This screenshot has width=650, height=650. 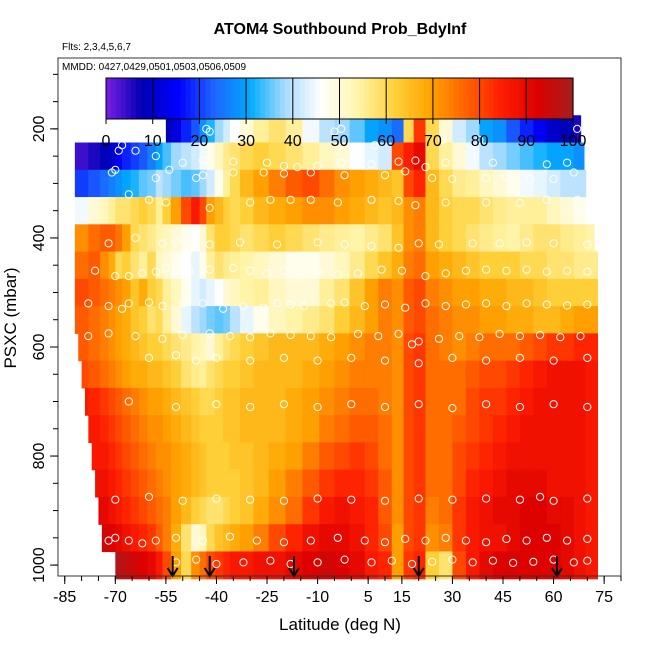 What do you see at coordinates (433, 141) in the screenshot?
I see `colorbar-tick-label: 70` at bounding box center [433, 141].